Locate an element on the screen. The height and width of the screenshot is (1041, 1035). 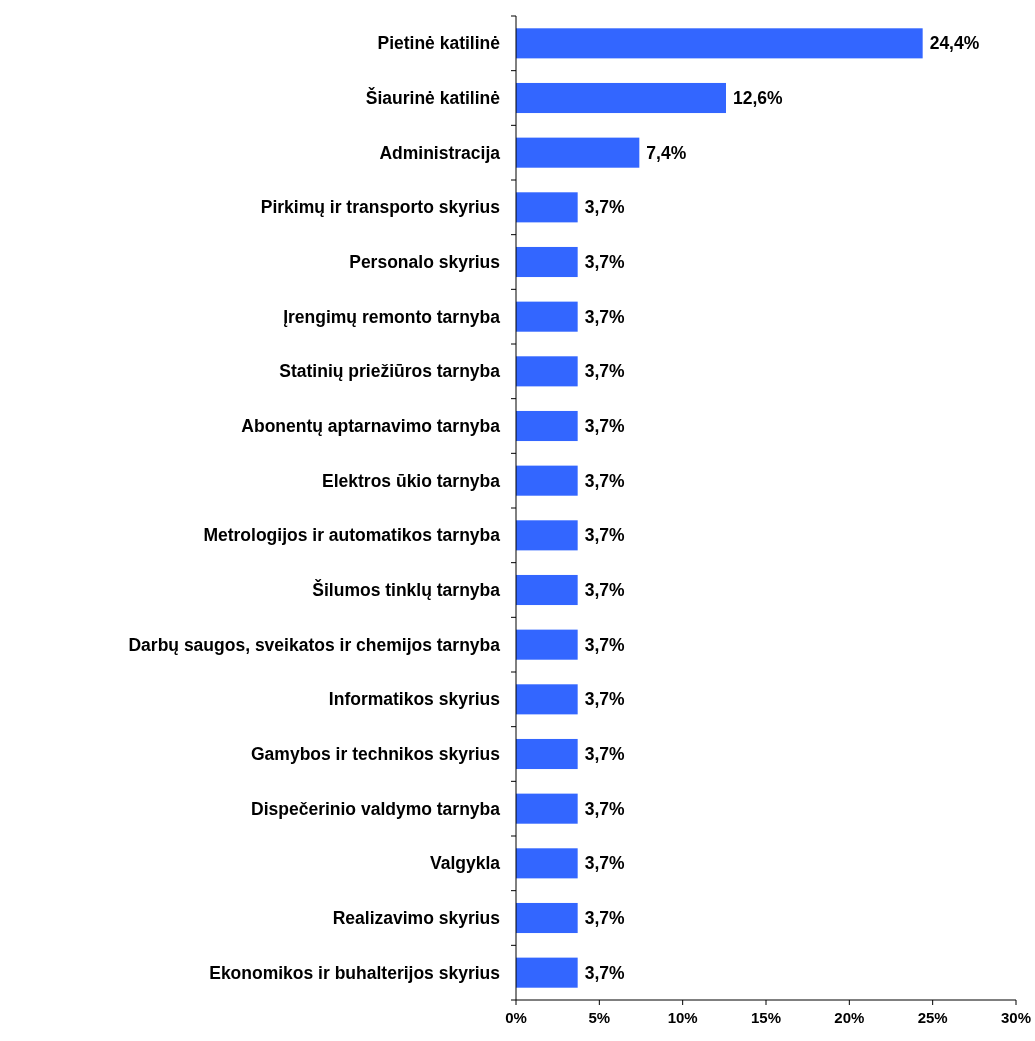
data-label: 24,4% is located at coordinates (954, 43).